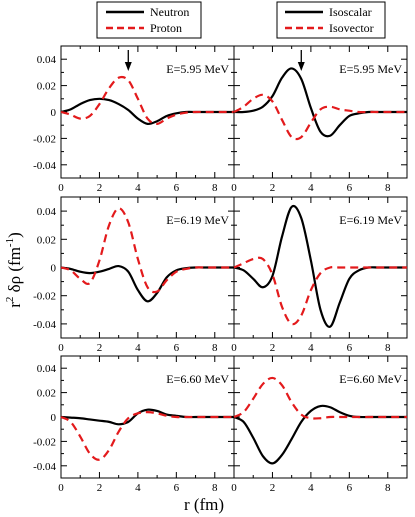  I want to click on panel-r1c1: 0 2 4 6 8 E=6.19 MeV, so click(319, 275).